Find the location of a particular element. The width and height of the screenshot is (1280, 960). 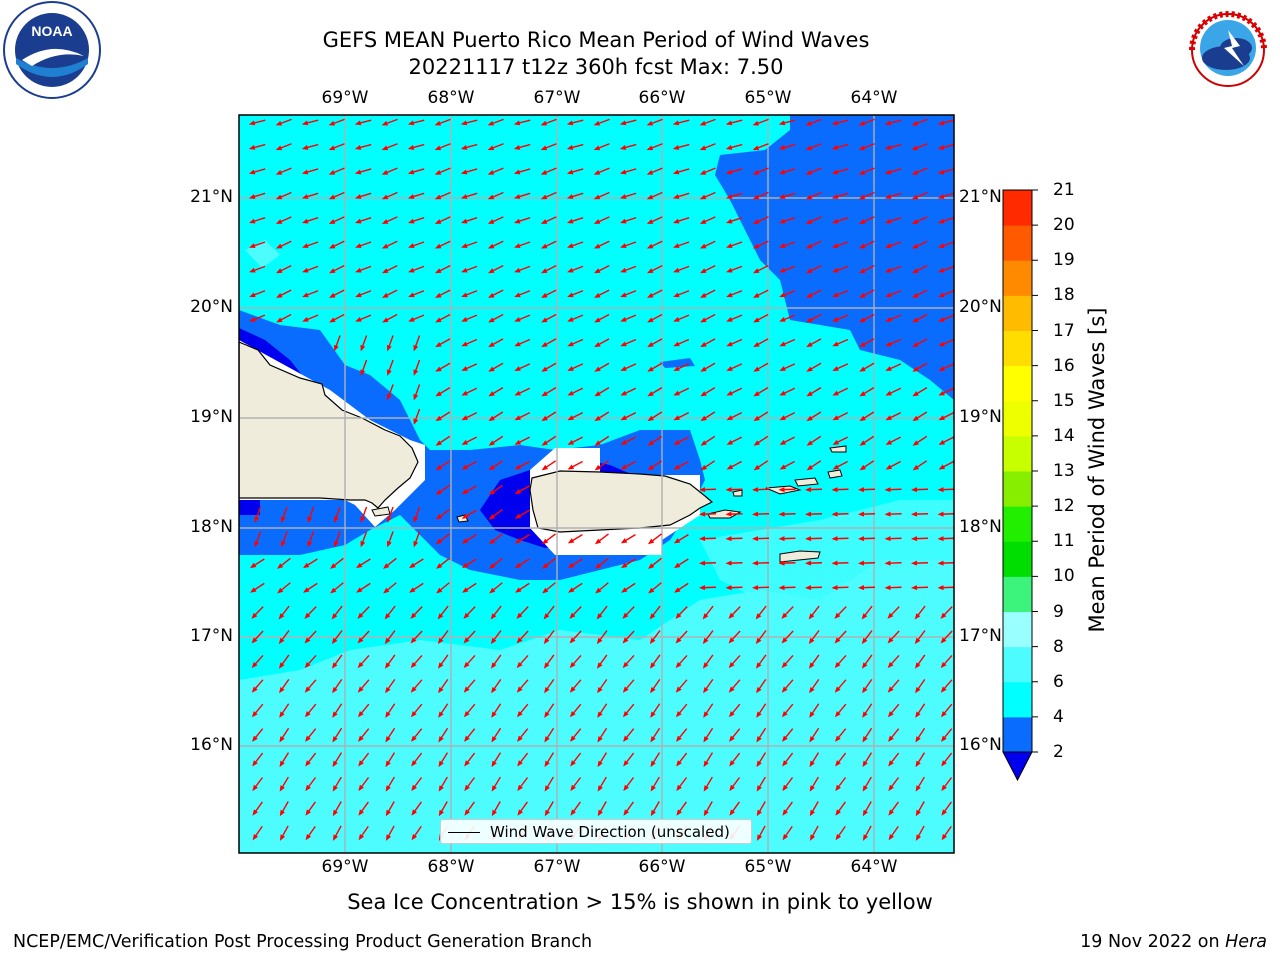

lat-tick-left: 17°N is located at coordinates (211, 636).